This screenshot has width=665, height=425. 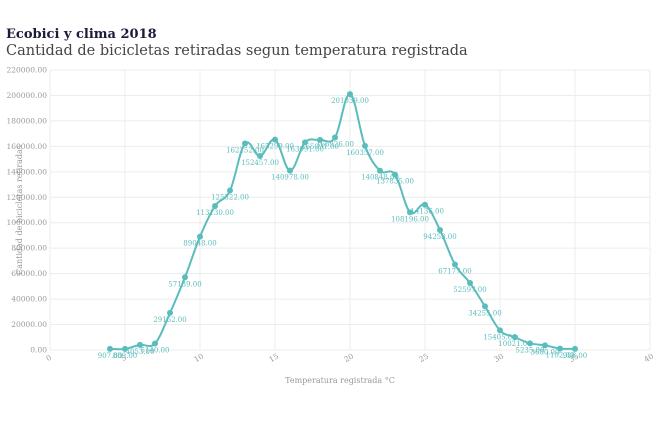 What do you see at coordinates (29, 324) in the screenshot?
I see `y-tick-label: 20000.00` at bounding box center [29, 324].